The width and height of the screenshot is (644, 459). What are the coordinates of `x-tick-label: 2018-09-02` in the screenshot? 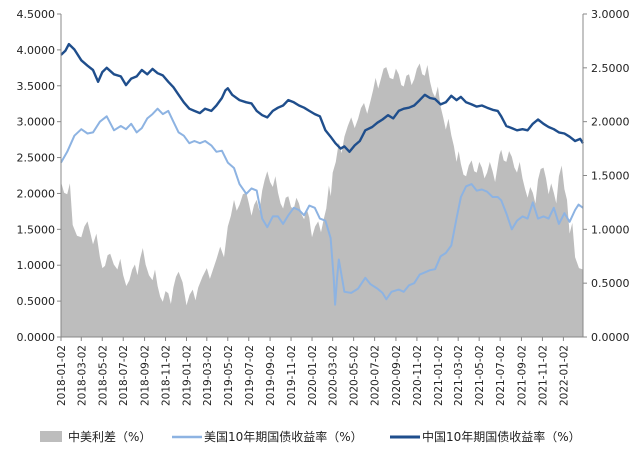 It's located at (146, 375).